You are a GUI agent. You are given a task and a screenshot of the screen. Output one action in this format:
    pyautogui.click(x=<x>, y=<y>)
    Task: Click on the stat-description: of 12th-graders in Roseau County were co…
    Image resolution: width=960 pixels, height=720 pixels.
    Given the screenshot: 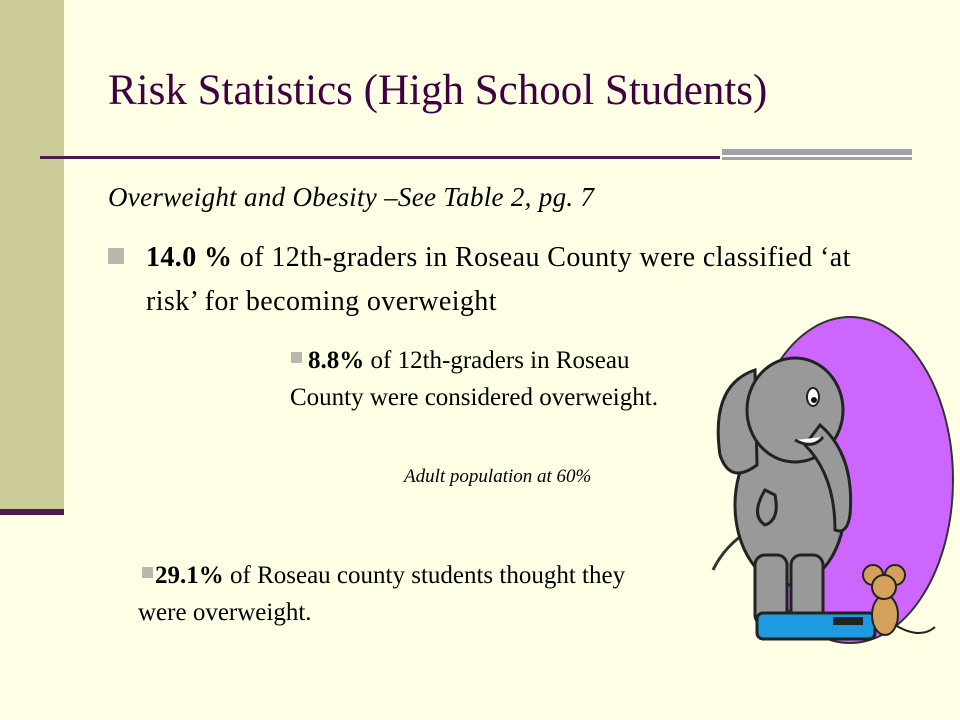 What is the action you would take?
    pyautogui.click(x=474, y=379)
    